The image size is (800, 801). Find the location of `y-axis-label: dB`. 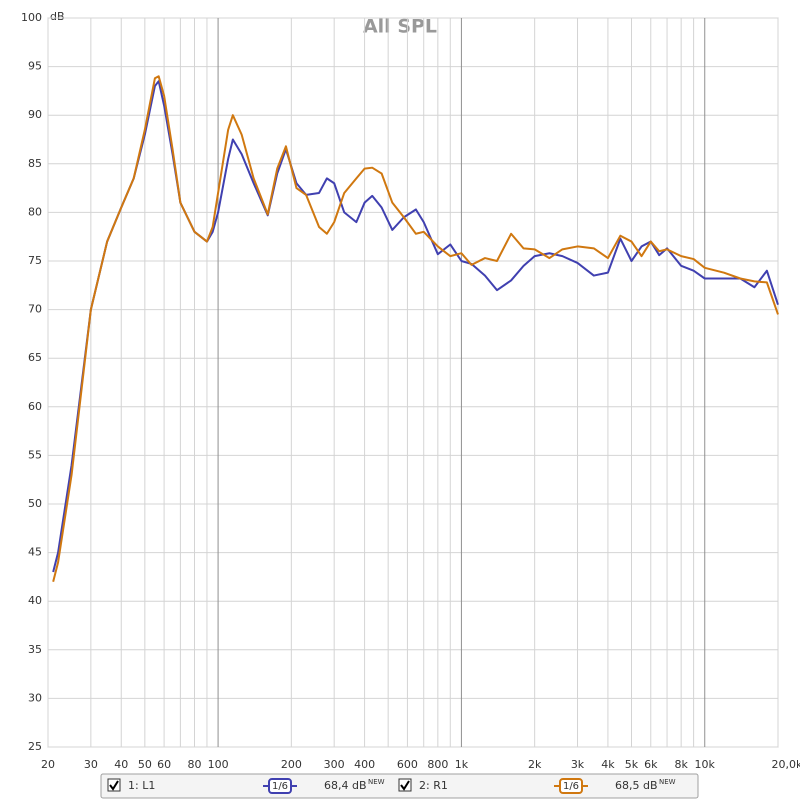

y-axis-label: dB is located at coordinates (57, 16).